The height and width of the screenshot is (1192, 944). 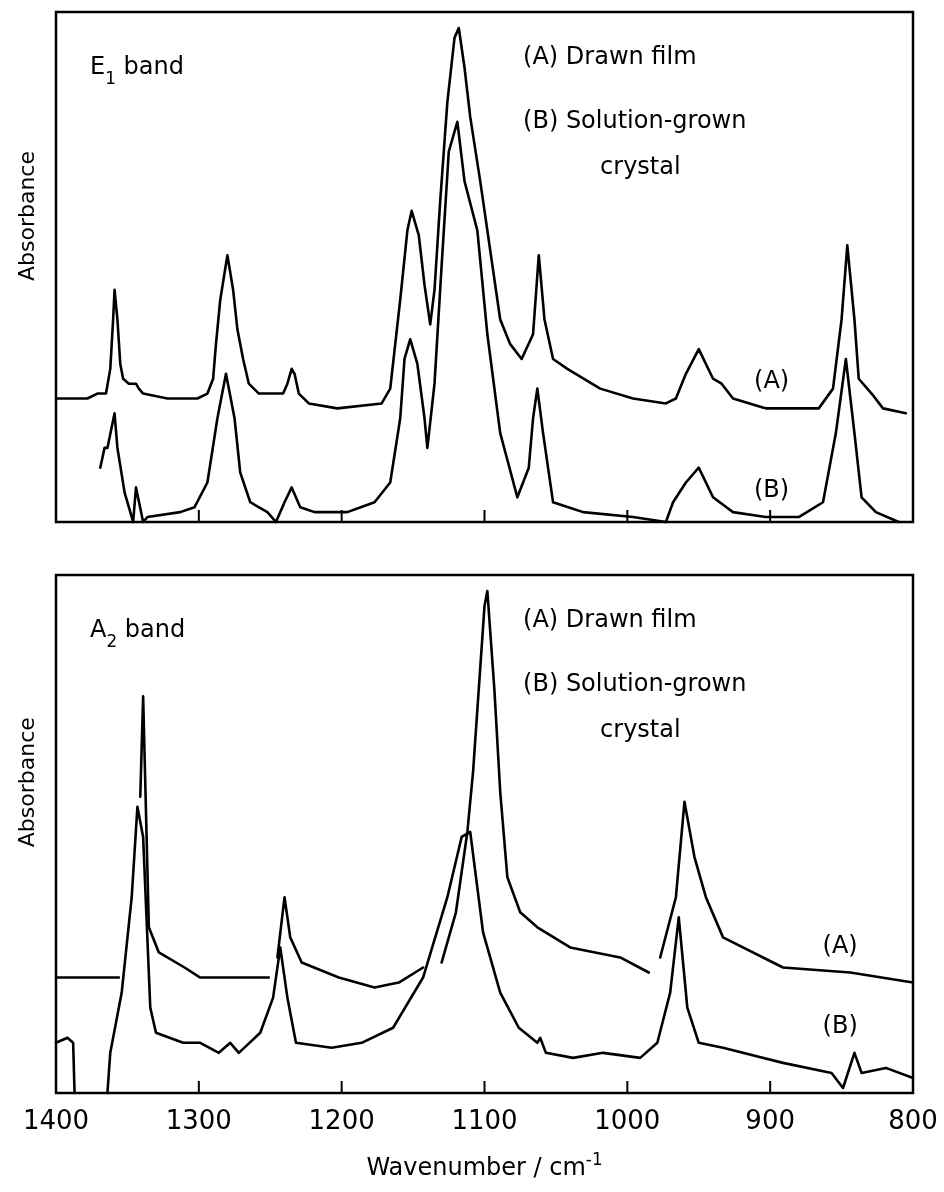 I want to click on x-tick-label: 1200, so click(x=341, y=1120).